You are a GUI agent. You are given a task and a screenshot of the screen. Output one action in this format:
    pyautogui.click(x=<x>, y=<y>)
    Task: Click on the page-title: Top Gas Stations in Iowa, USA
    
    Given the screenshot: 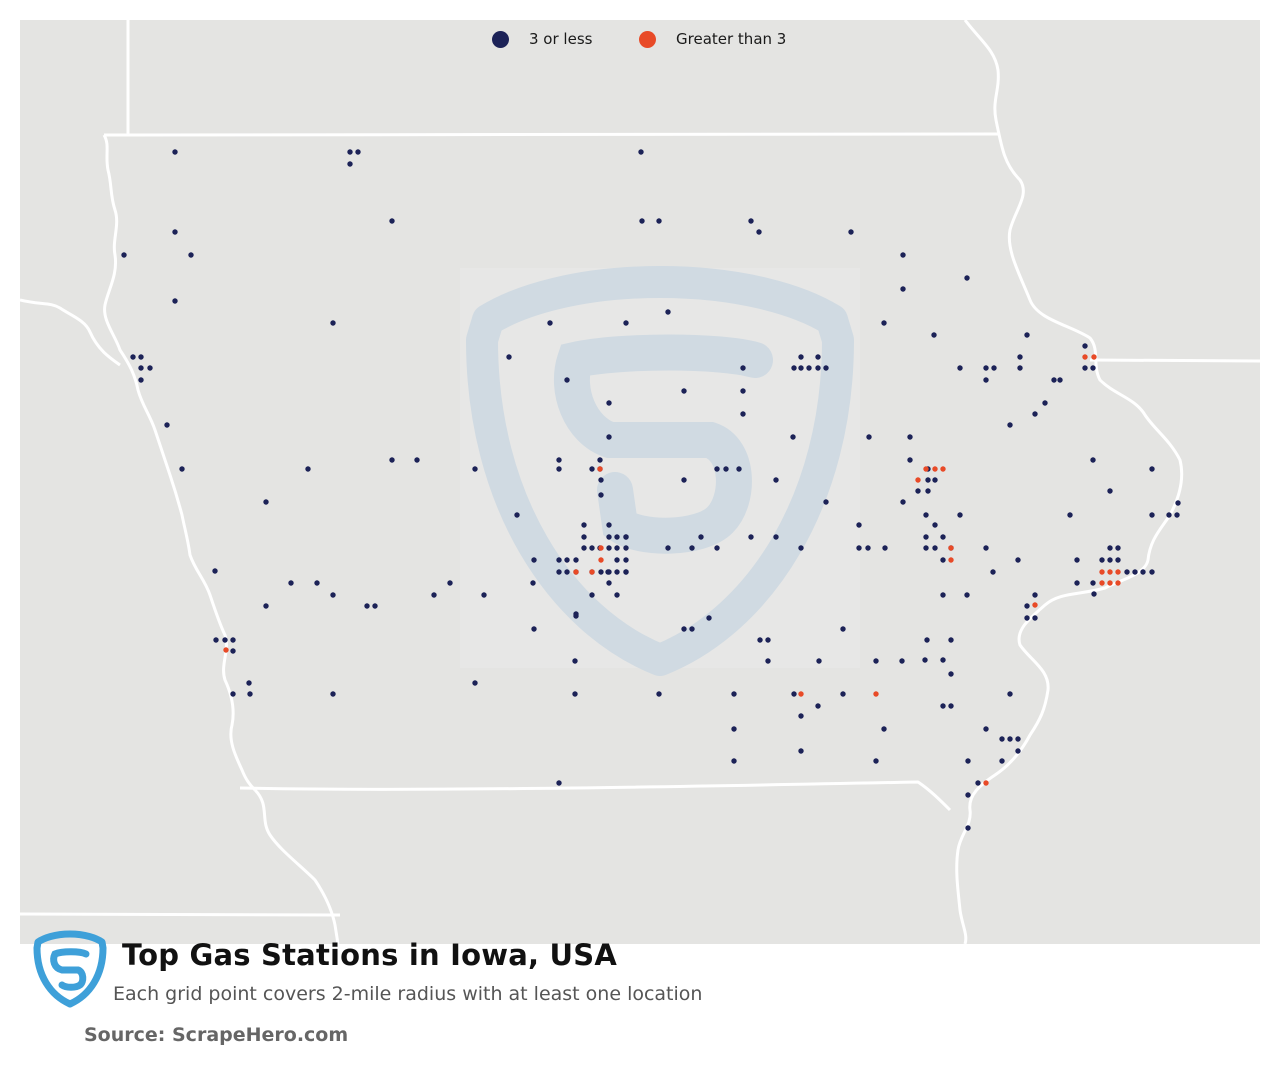 What is the action you would take?
    pyautogui.click(x=370, y=955)
    